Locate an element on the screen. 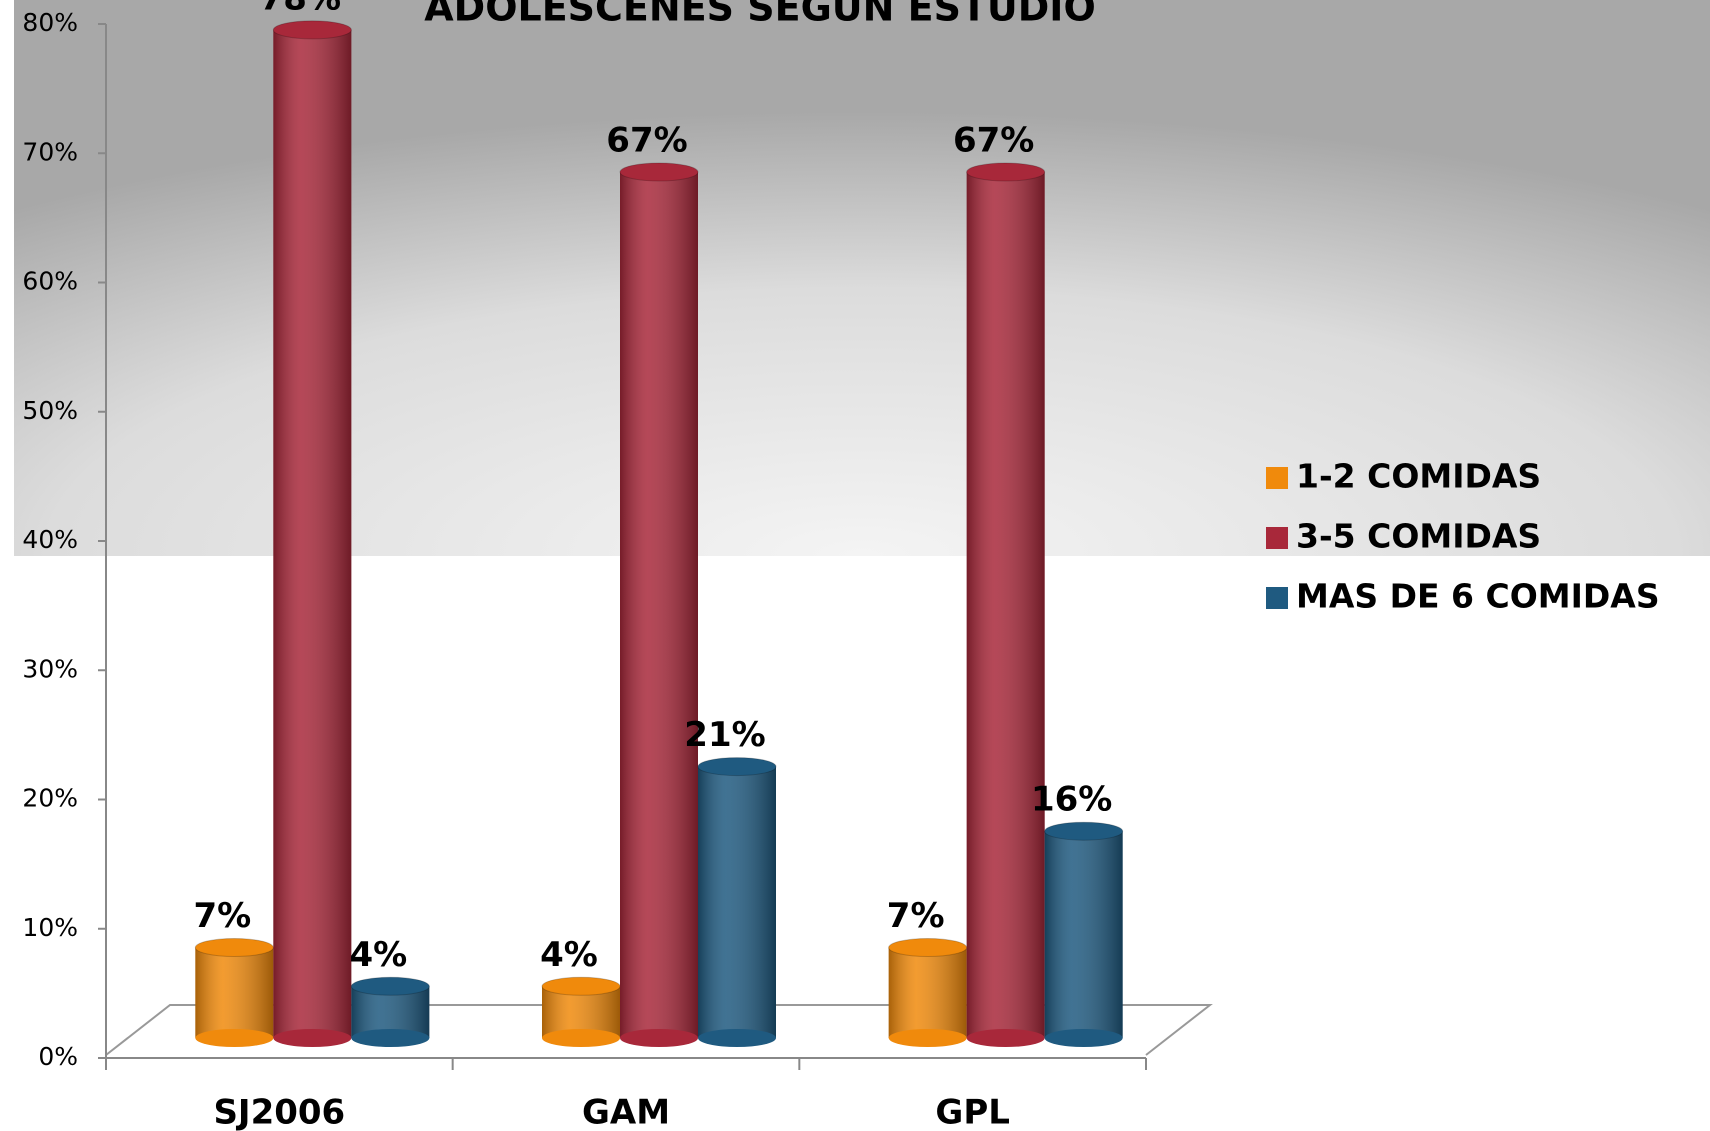 The width and height of the screenshot is (1710, 1131). x-tick-label: GPL is located at coordinates (972, 1112).